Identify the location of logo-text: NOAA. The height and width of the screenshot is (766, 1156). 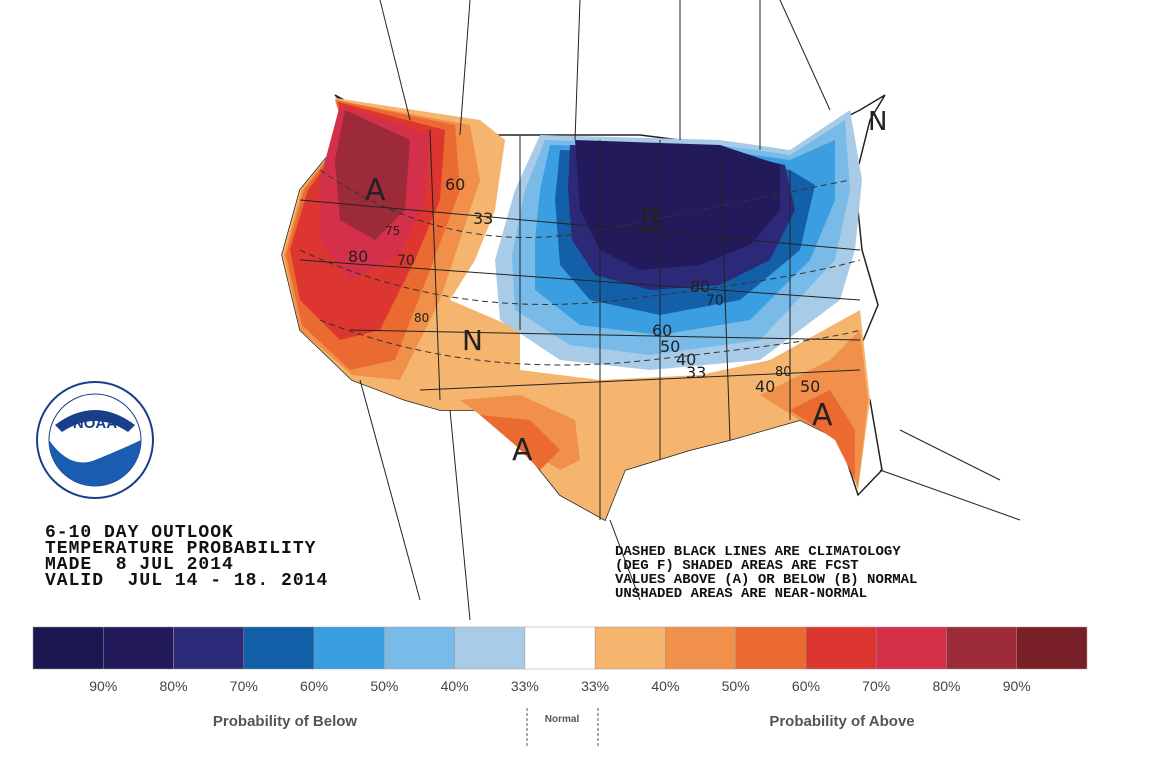
(95, 423).